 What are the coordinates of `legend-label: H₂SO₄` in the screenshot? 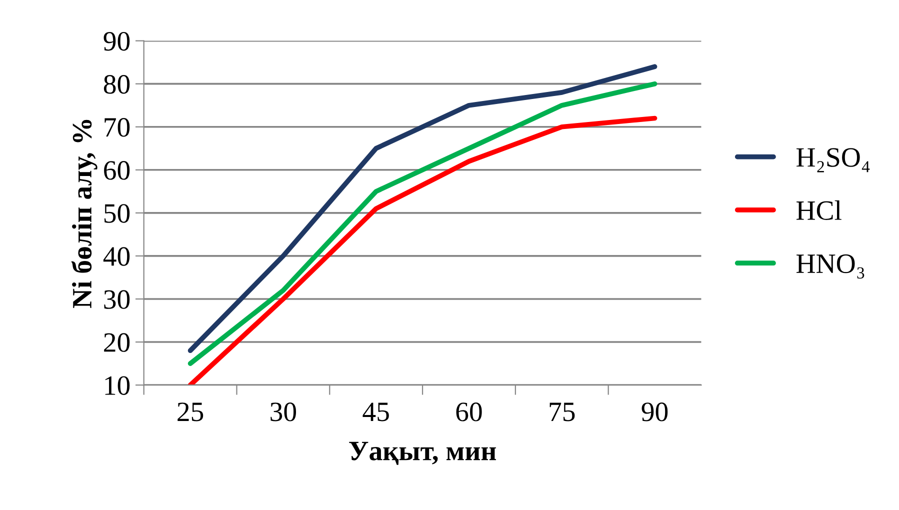 It's located at (833, 160).